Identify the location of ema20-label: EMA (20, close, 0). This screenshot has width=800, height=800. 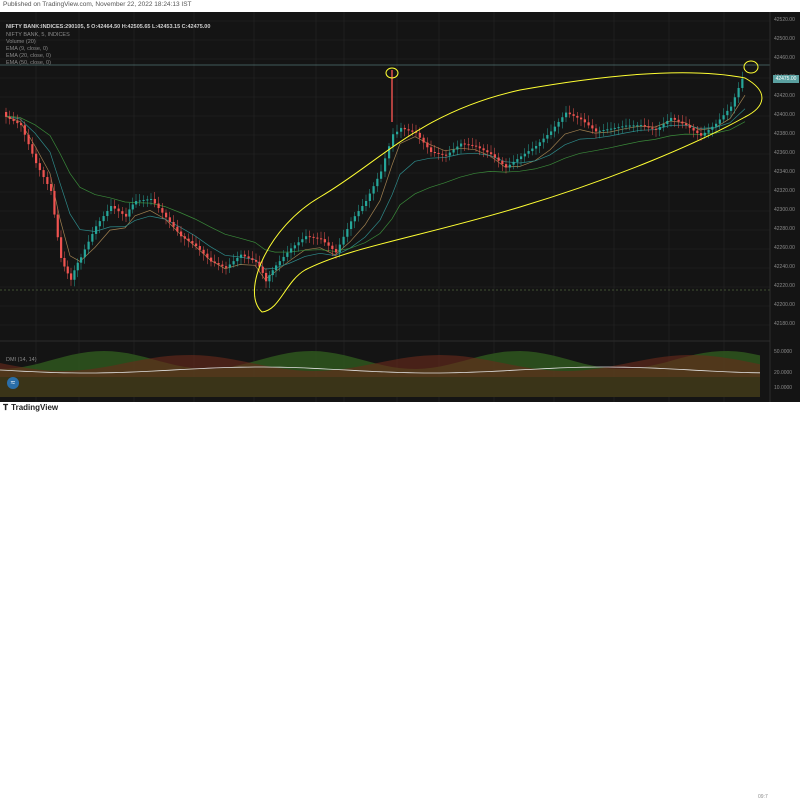
(28, 56).